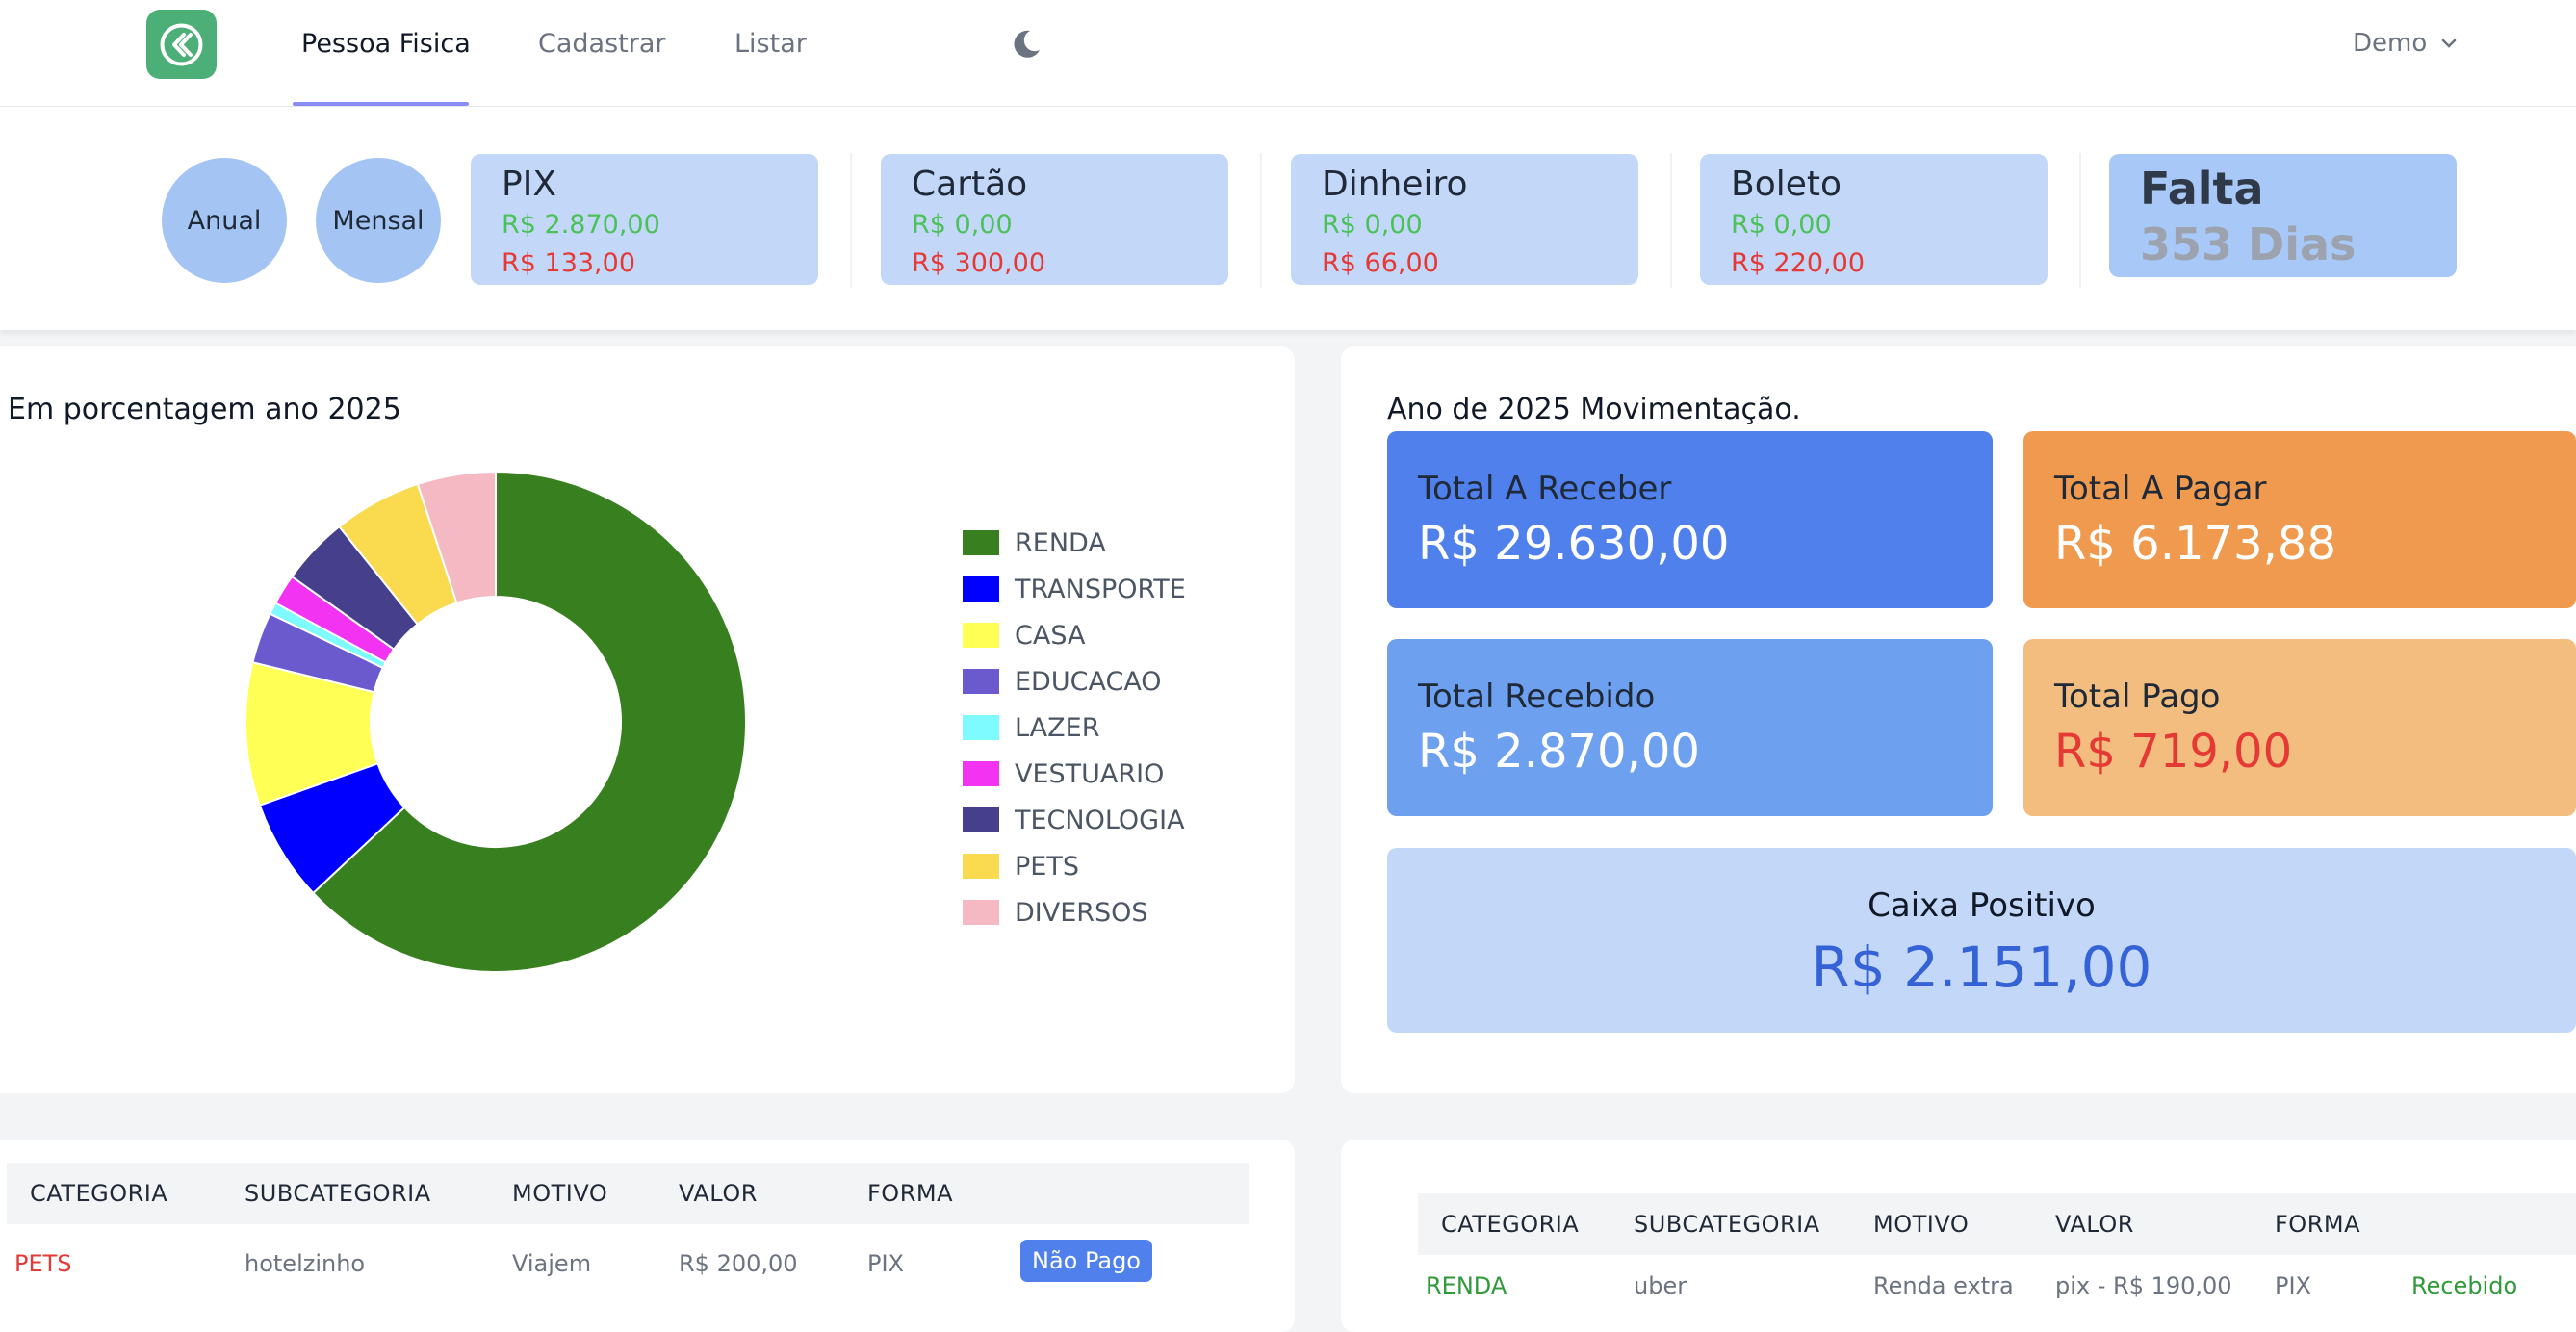  What do you see at coordinates (381, 104) in the screenshot?
I see `active-tab-indicator` at bounding box center [381, 104].